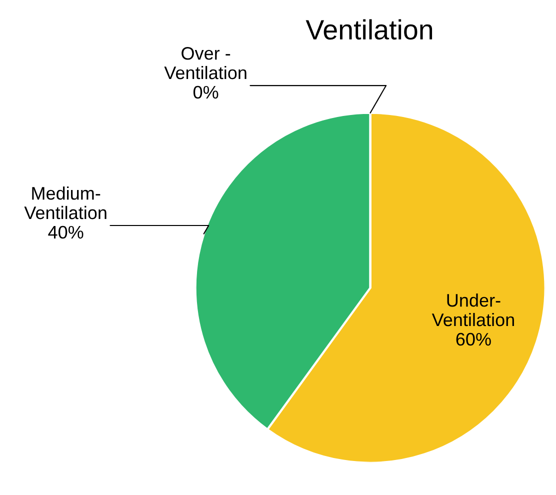 This screenshot has height=495, width=556. I want to click on data-label: 40%, so click(66, 232).